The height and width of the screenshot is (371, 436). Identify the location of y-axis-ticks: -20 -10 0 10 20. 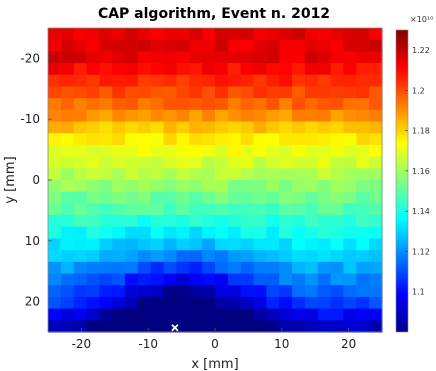
(36, 180).